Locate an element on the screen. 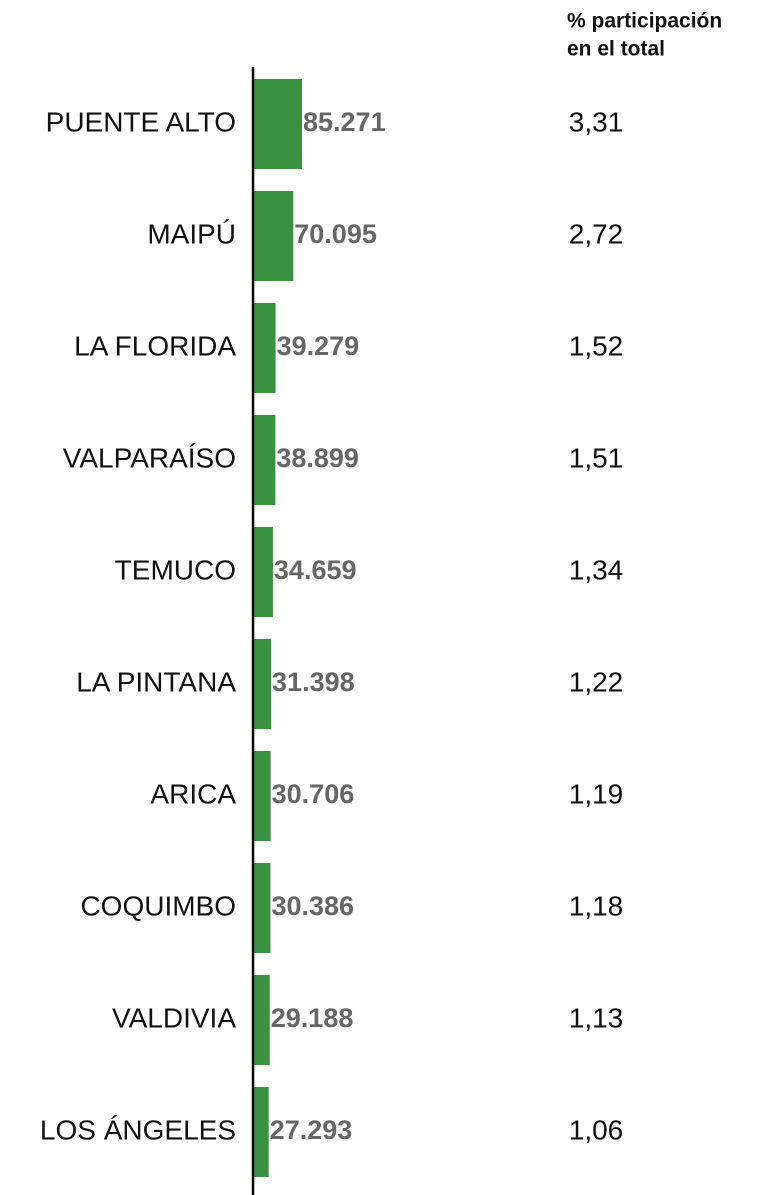 Image resolution: width=762 pixels, height=1195 pixels. share-header: % participación is located at coordinates (644, 21).